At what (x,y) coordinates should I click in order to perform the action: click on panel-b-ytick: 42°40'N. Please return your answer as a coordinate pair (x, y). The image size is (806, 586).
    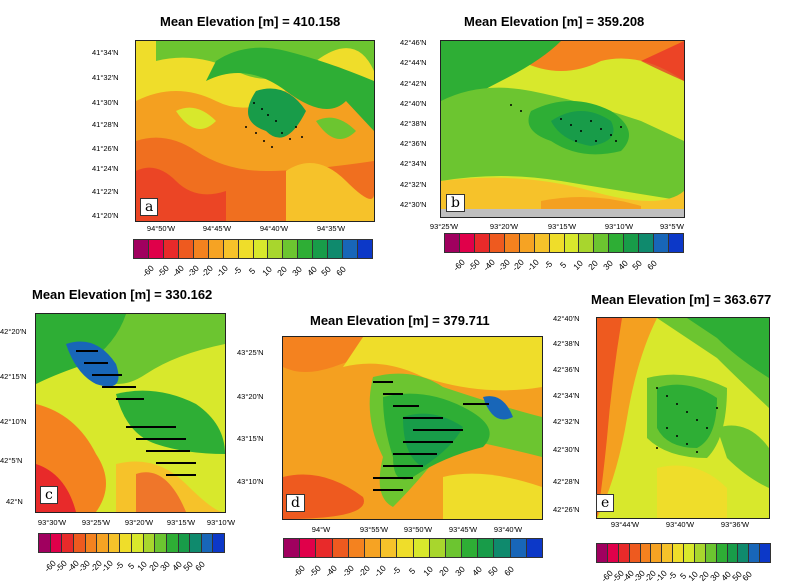
    Looking at the image, I should click on (413, 103).